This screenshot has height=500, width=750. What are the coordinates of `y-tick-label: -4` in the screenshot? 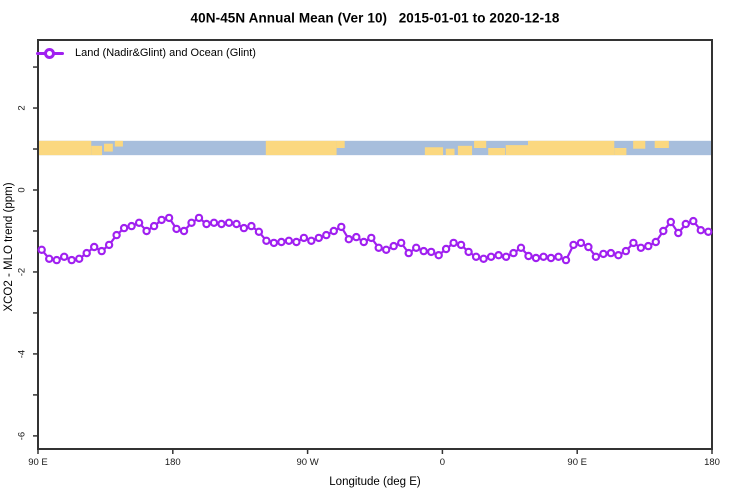 It's located at (22, 354).